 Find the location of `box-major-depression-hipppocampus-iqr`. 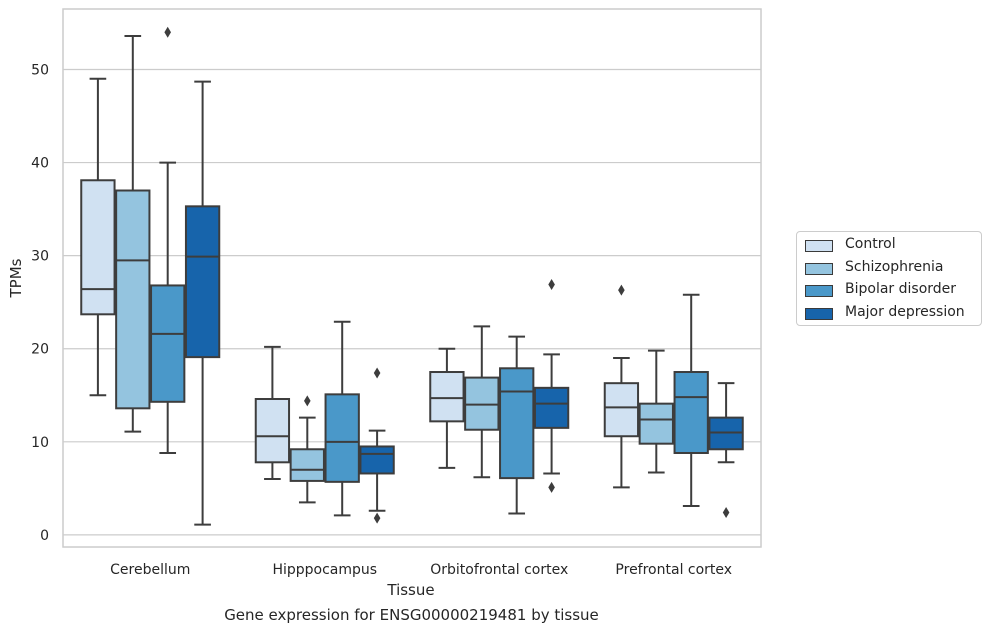

box-major-depression-hipppocampus-iqr is located at coordinates (377, 460).